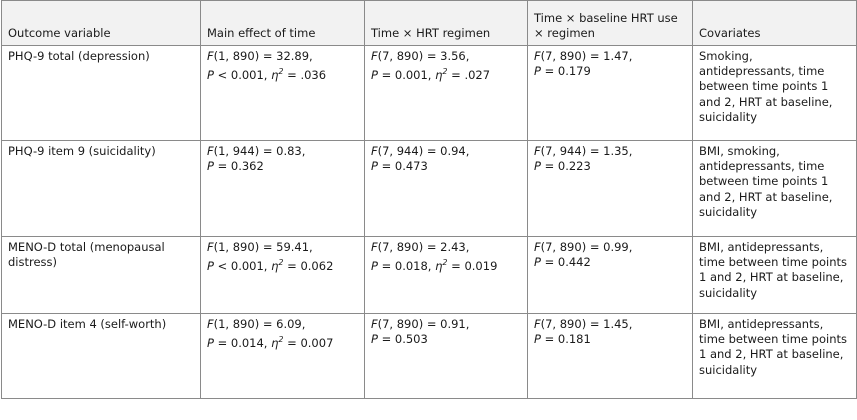 Image resolution: width=857 pixels, height=420 pixels. I want to click on p-value: = 0.223, so click(565, 166).